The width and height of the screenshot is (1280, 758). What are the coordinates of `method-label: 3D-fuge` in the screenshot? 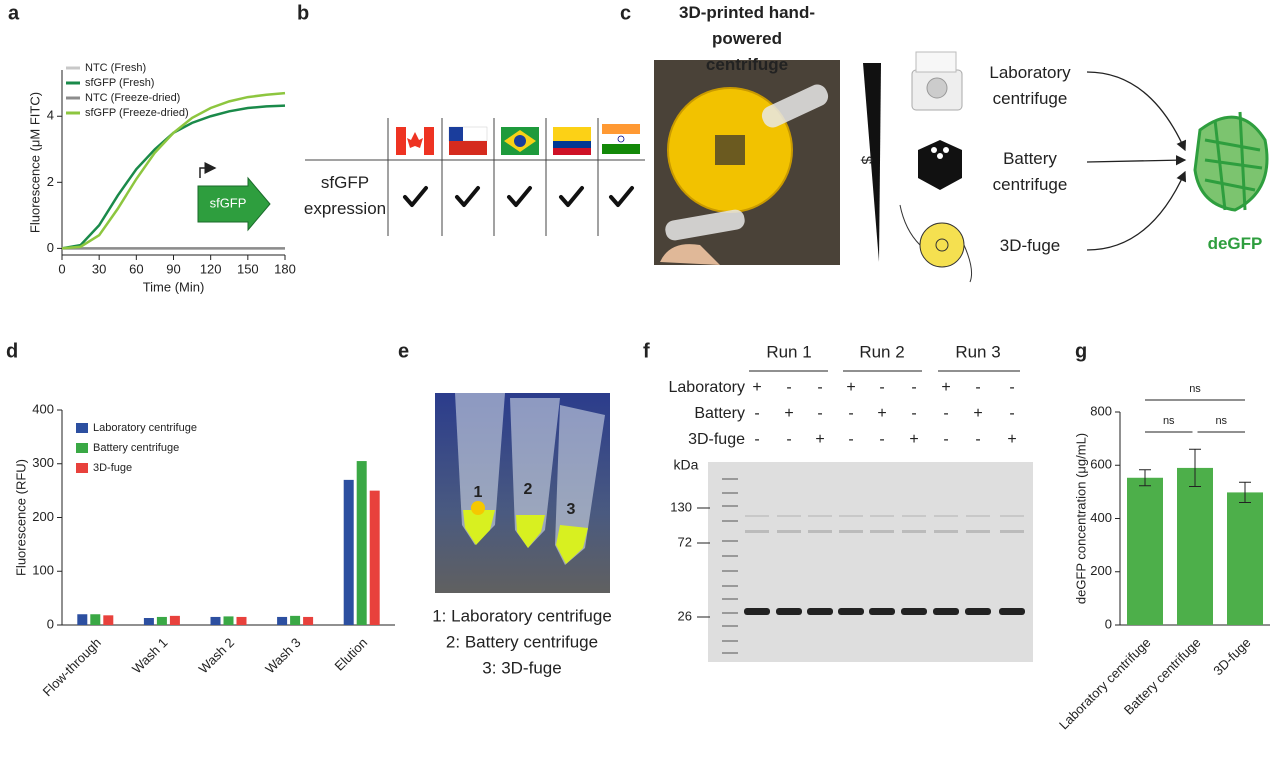 It's located at (1030, 245).